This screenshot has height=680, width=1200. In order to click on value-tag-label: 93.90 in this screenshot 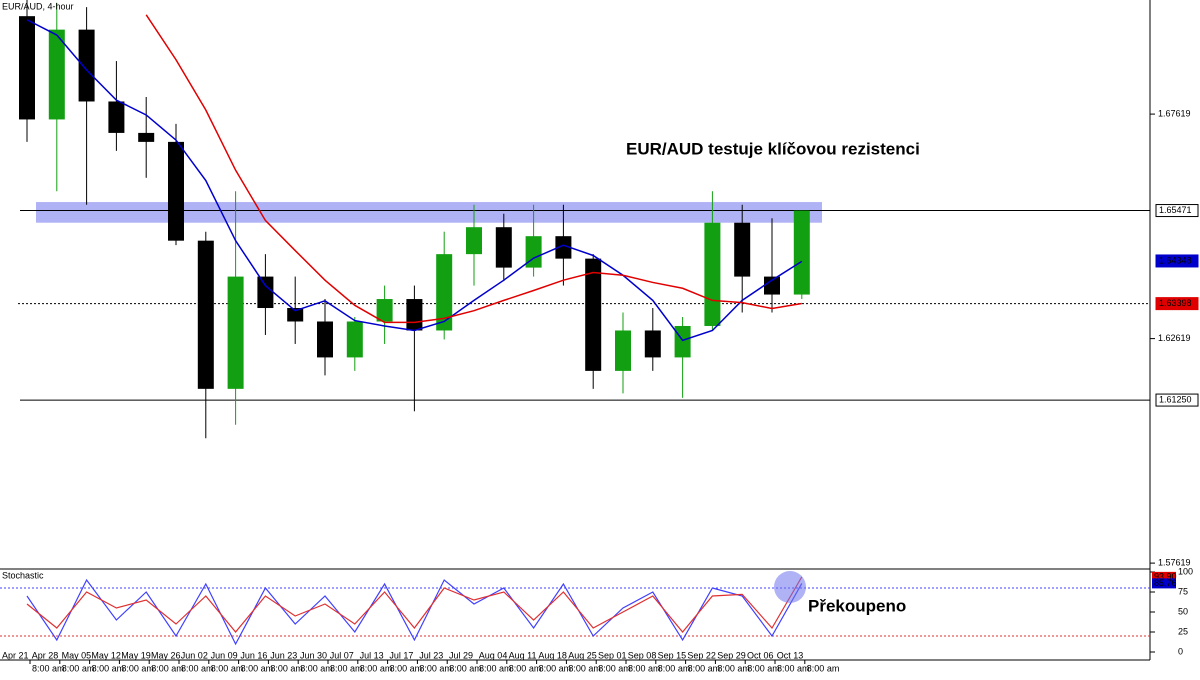, I will do `click(1165, 576)`.